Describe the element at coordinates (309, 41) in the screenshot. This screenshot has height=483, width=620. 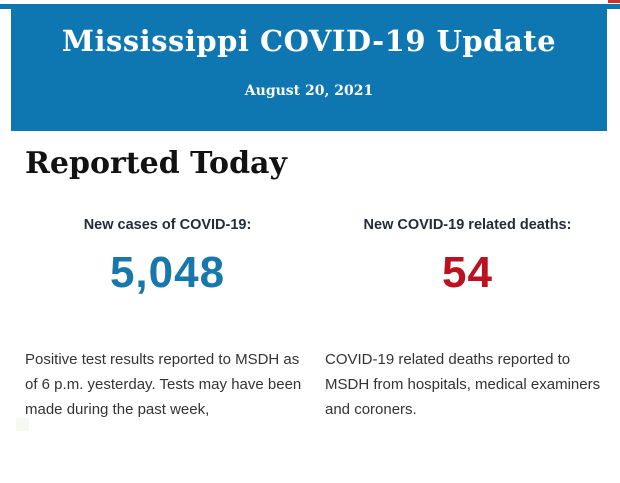
I see `header-title: Mississippi COVID-19 Update` at that location.